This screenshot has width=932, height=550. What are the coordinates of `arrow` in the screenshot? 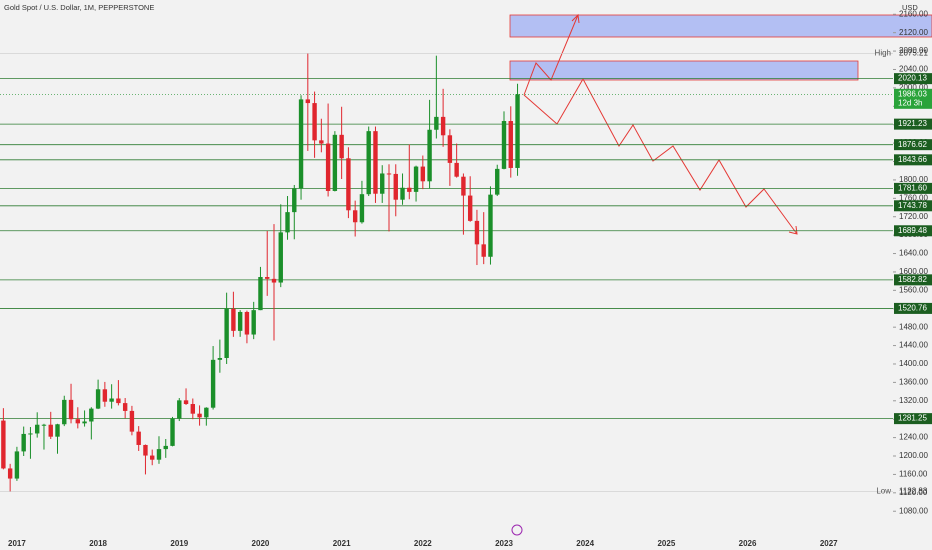 It's located at (660, 156).